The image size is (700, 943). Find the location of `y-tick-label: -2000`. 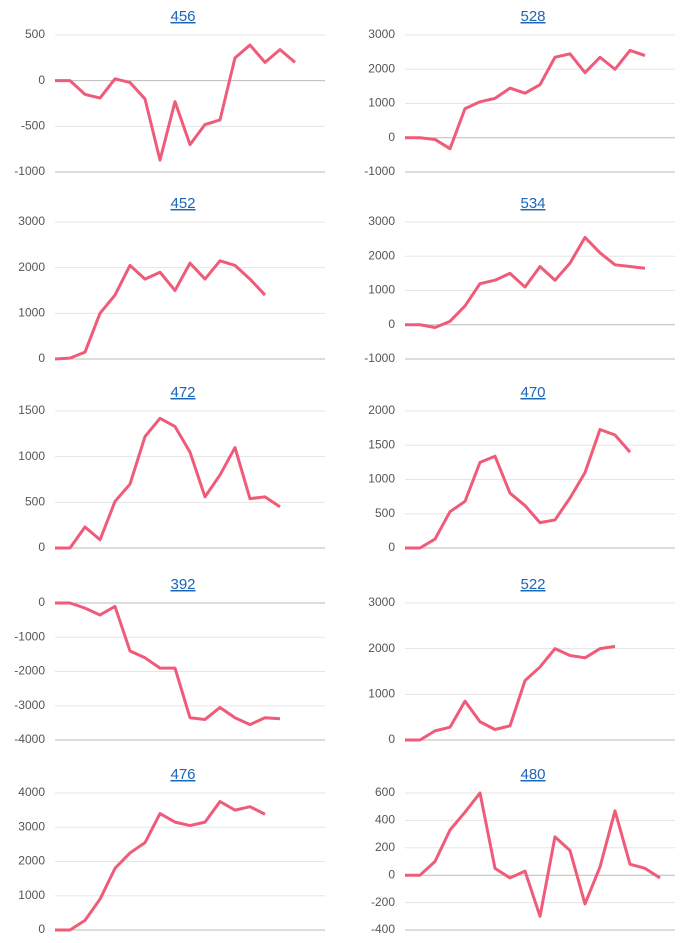

y-tick-label: -2000 is located at coordinates (29, 671).